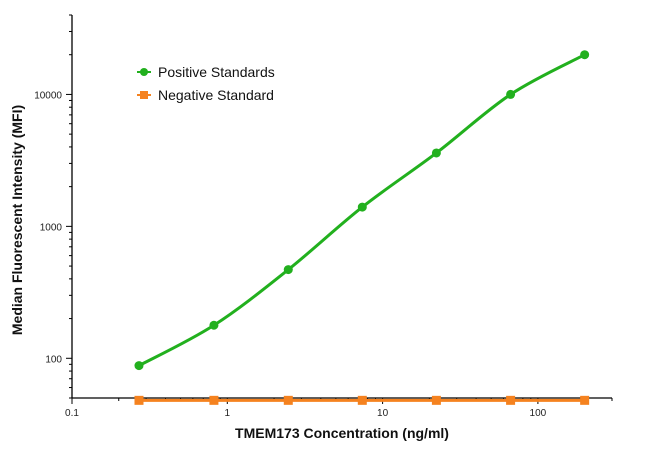 The height and width of the screenshot is (450, 650). I want to click on y-axis-title: Median Fluorescent Intensity (MFI), so click(17, 220).